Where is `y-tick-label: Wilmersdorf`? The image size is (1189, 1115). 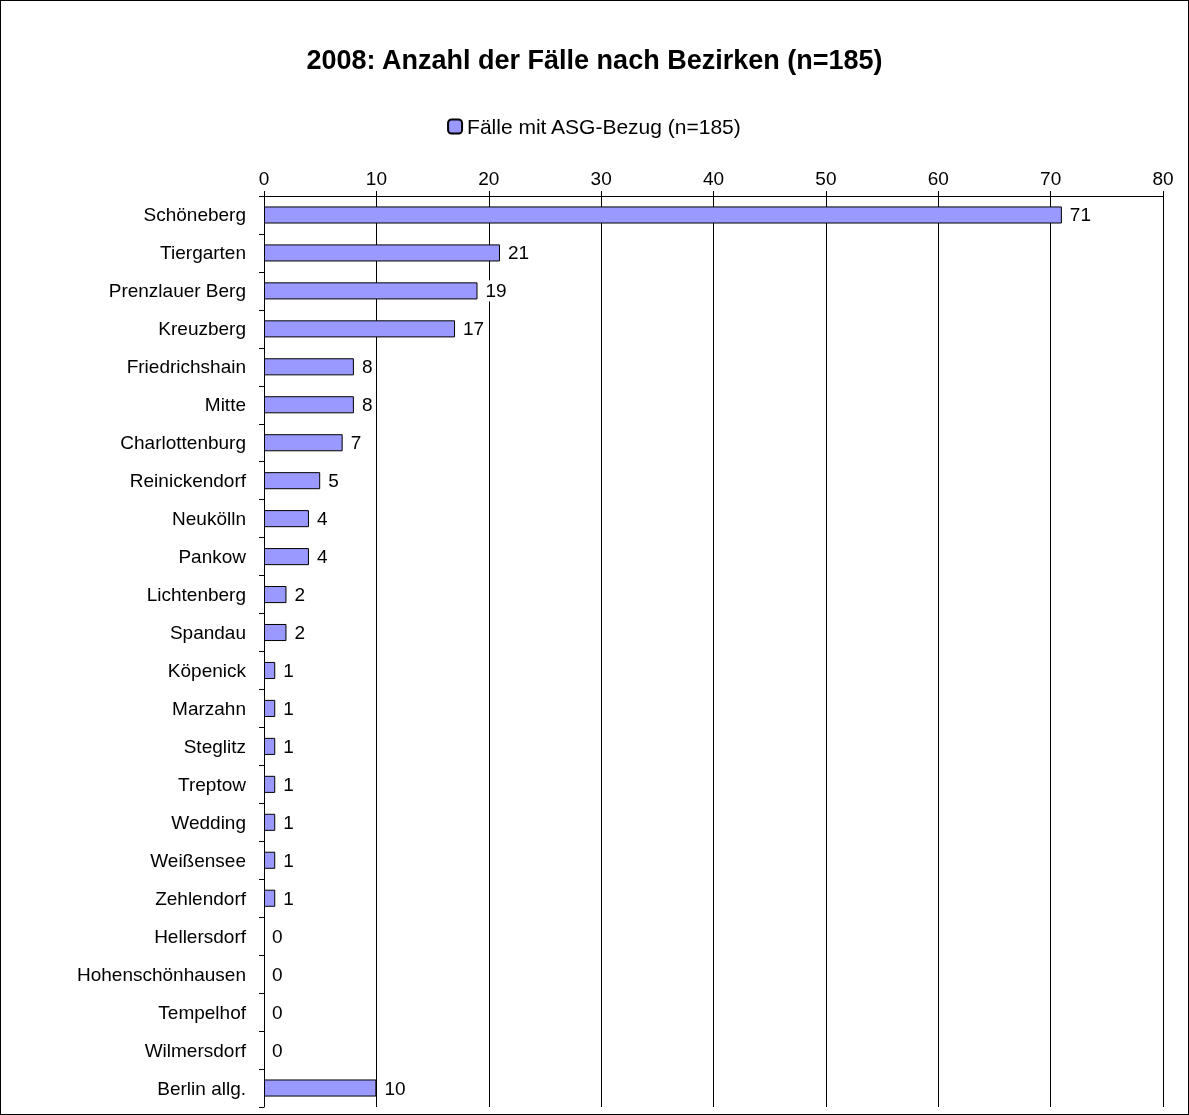 y-tick-label: Wilmersdorf is located at coordinates (195, 1050).